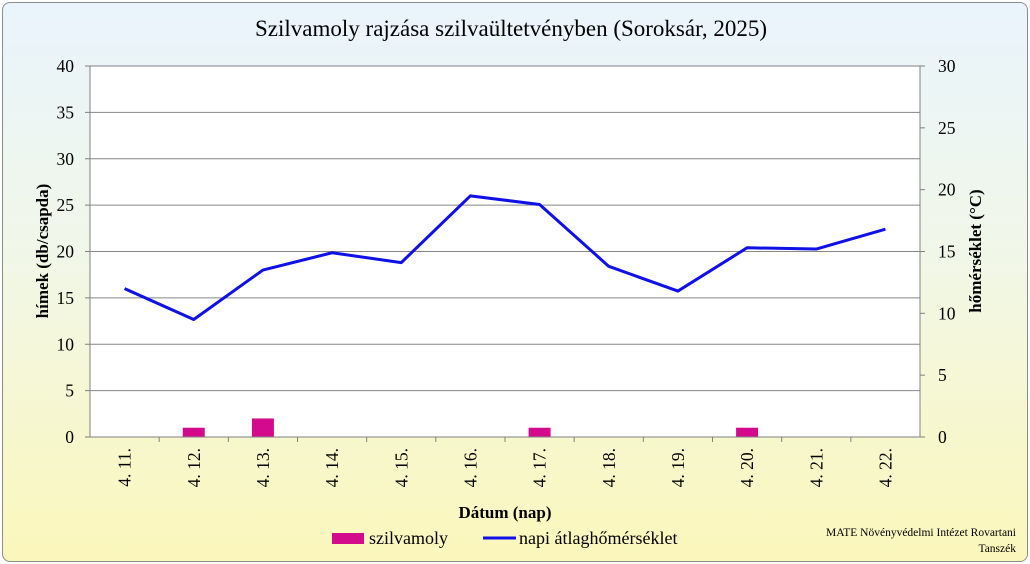 Image resolution: width=1030 pixels, height=564 pixels. I want to click on right-tick-label: 5, so click(942, 375).